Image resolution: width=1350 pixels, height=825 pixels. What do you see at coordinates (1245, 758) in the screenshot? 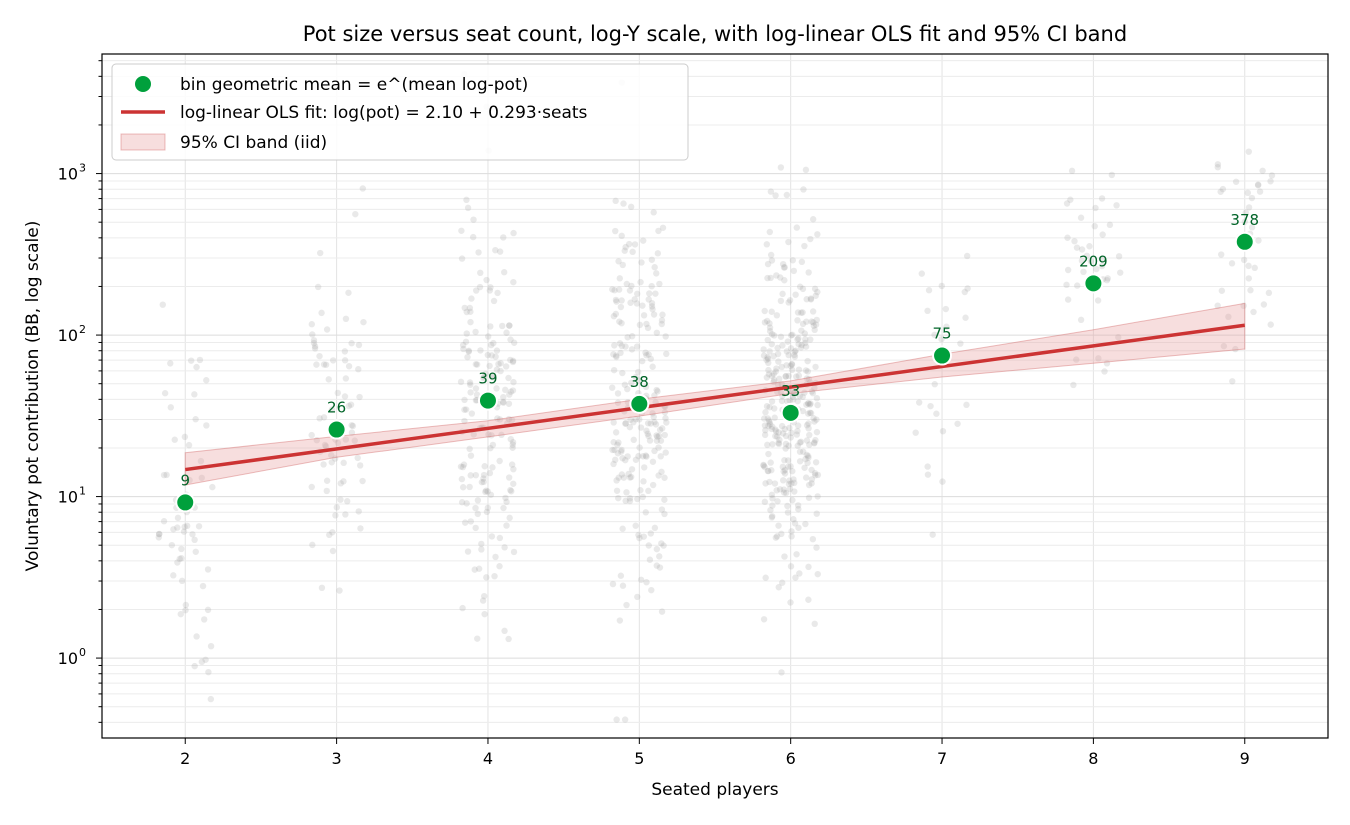
I see `x-tick-label: 9` at bounding box center [1245, 758].